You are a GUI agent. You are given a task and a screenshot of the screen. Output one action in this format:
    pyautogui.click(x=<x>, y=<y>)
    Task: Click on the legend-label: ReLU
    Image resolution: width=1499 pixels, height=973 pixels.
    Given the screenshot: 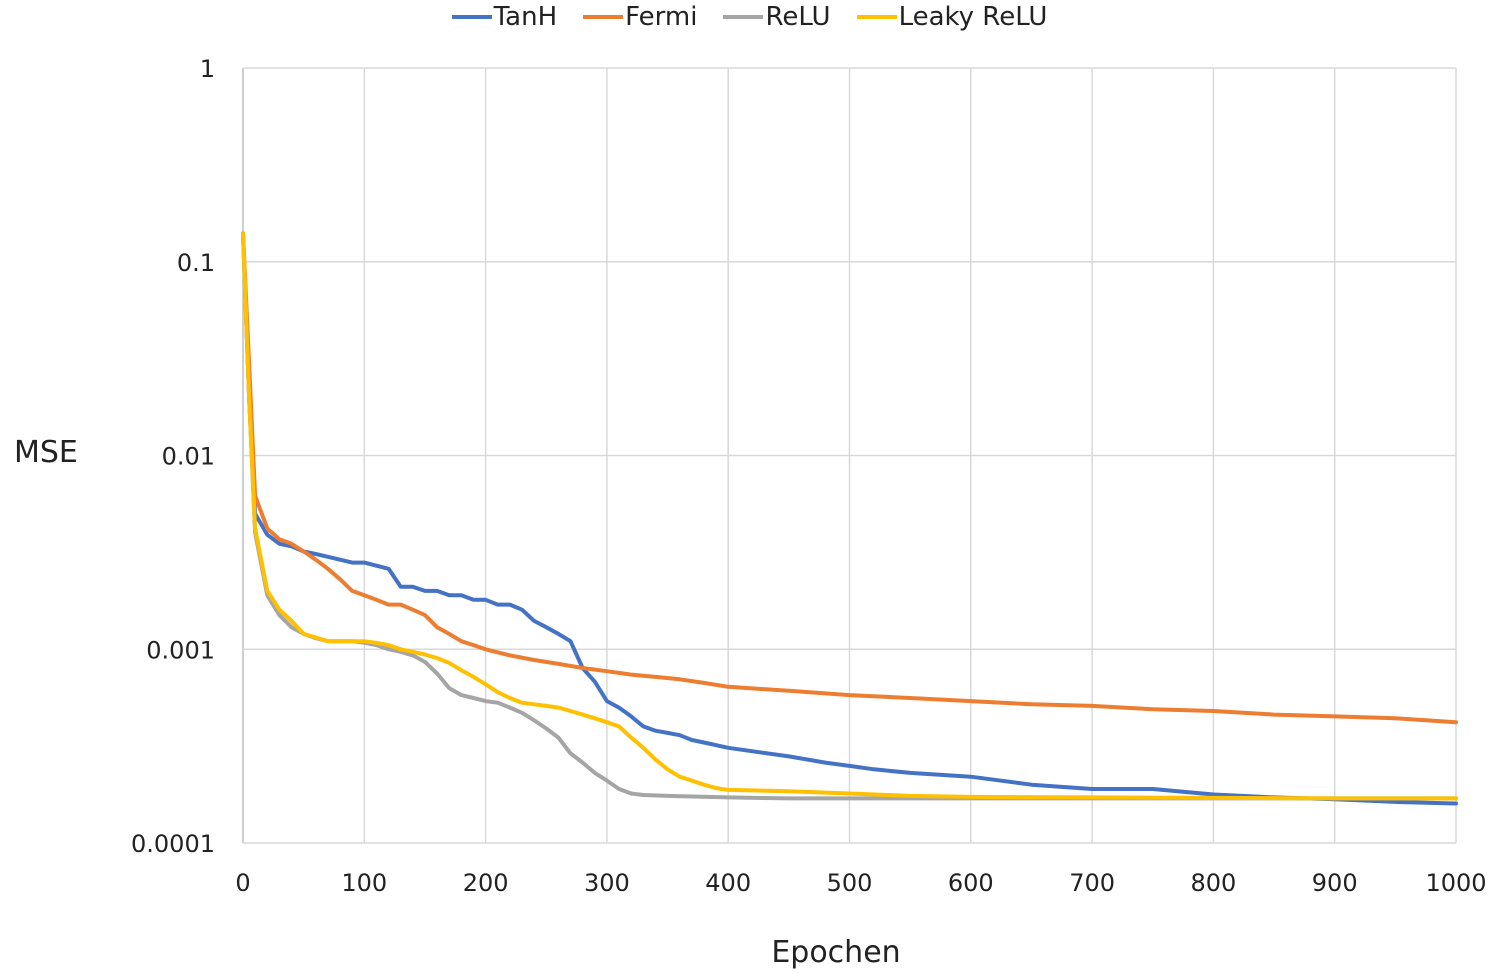 What is the action you would take?
    pyautogui.click(x=798, y=17)
    